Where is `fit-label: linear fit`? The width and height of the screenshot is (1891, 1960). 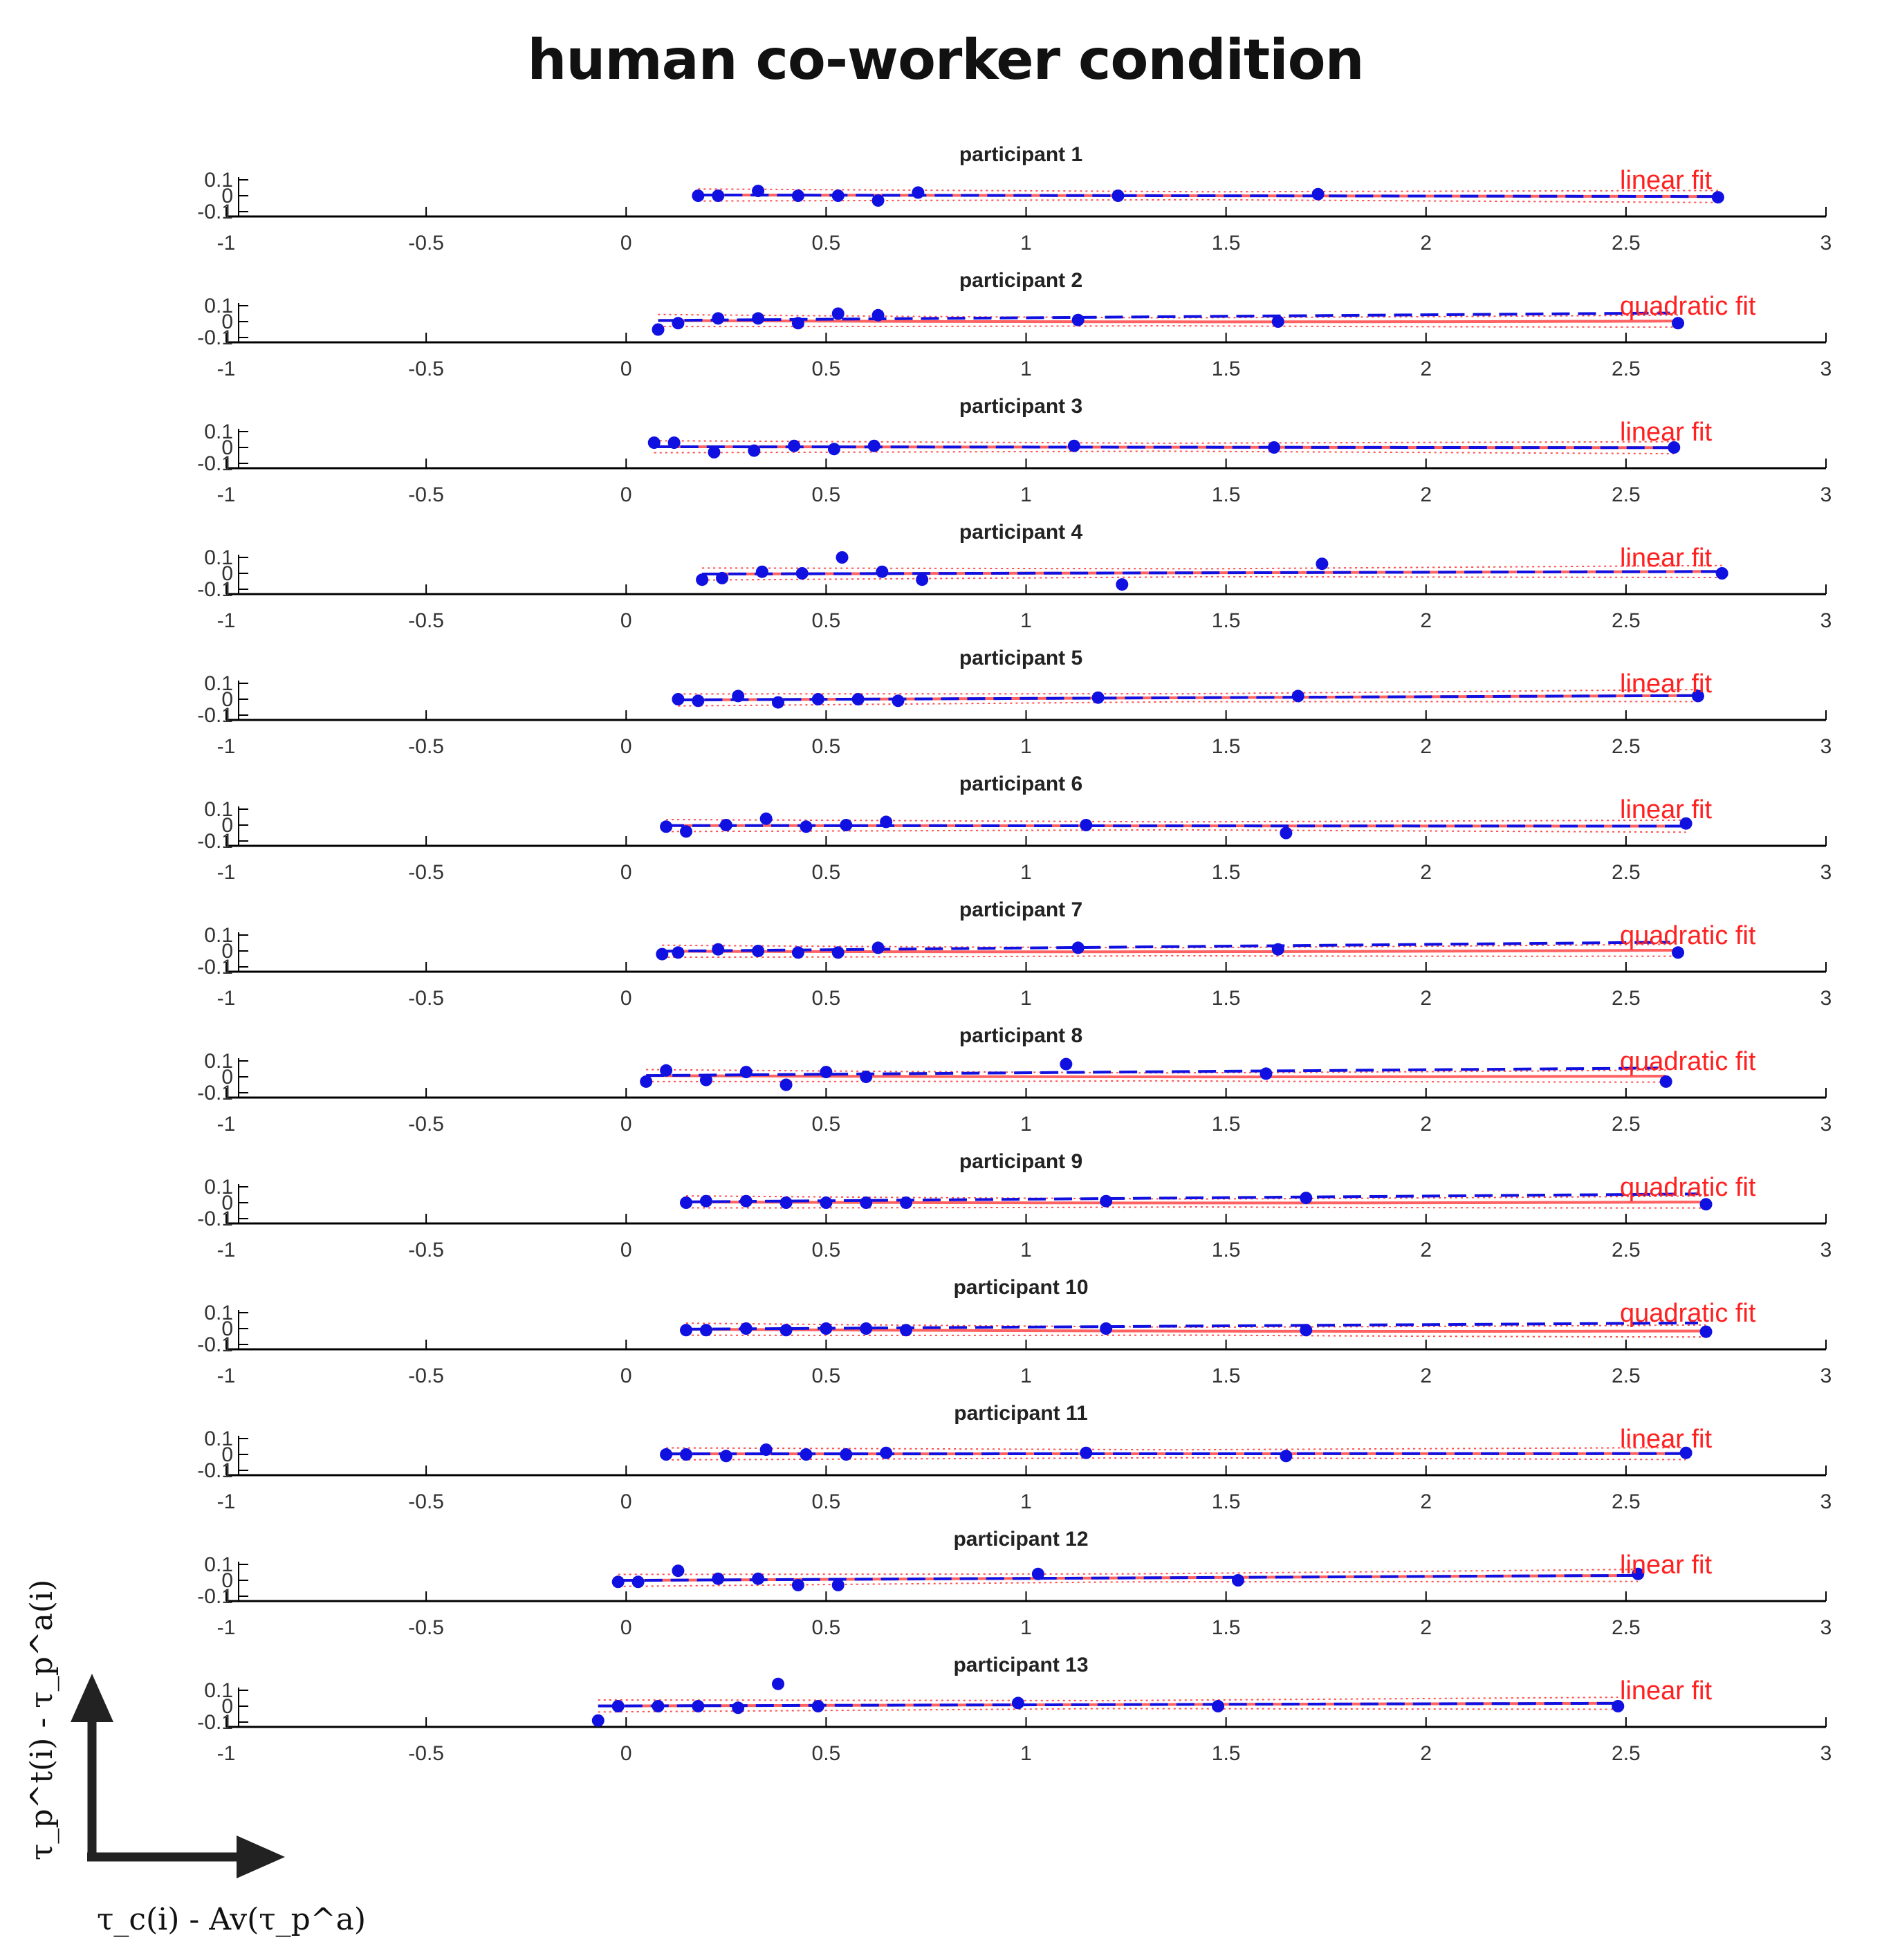 fit-label: linear fit is located at coordinates (1666, 684).